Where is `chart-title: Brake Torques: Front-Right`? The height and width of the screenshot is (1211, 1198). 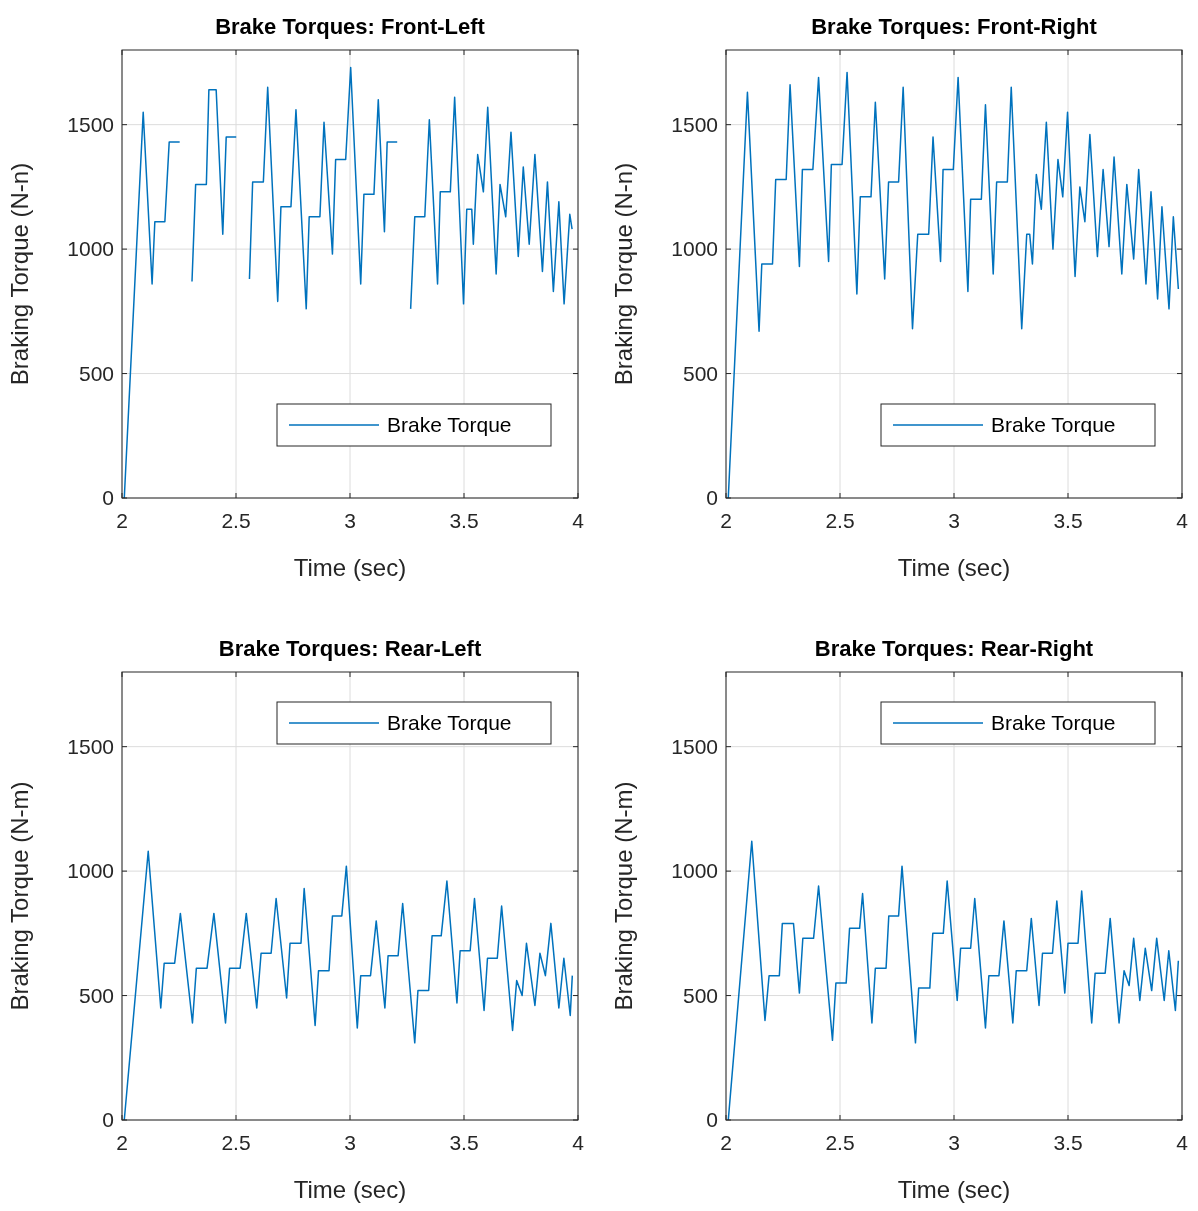 chart-title: Brake Torques: Front-Right is located at coordinates (954, 26).